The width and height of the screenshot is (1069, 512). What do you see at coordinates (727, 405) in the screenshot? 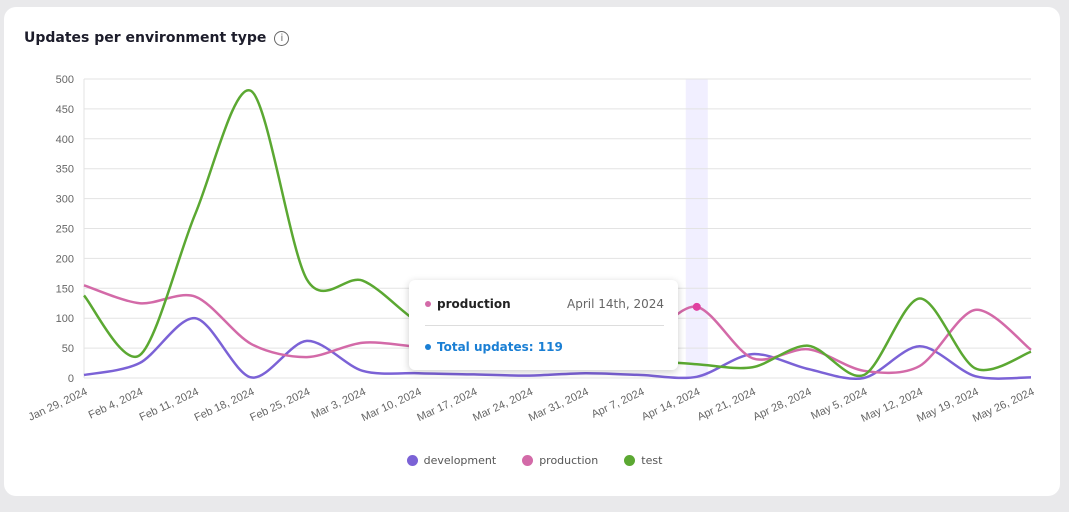
I see `x-tick-label: Apr 21, 2024` at bounding box center [727, 405].